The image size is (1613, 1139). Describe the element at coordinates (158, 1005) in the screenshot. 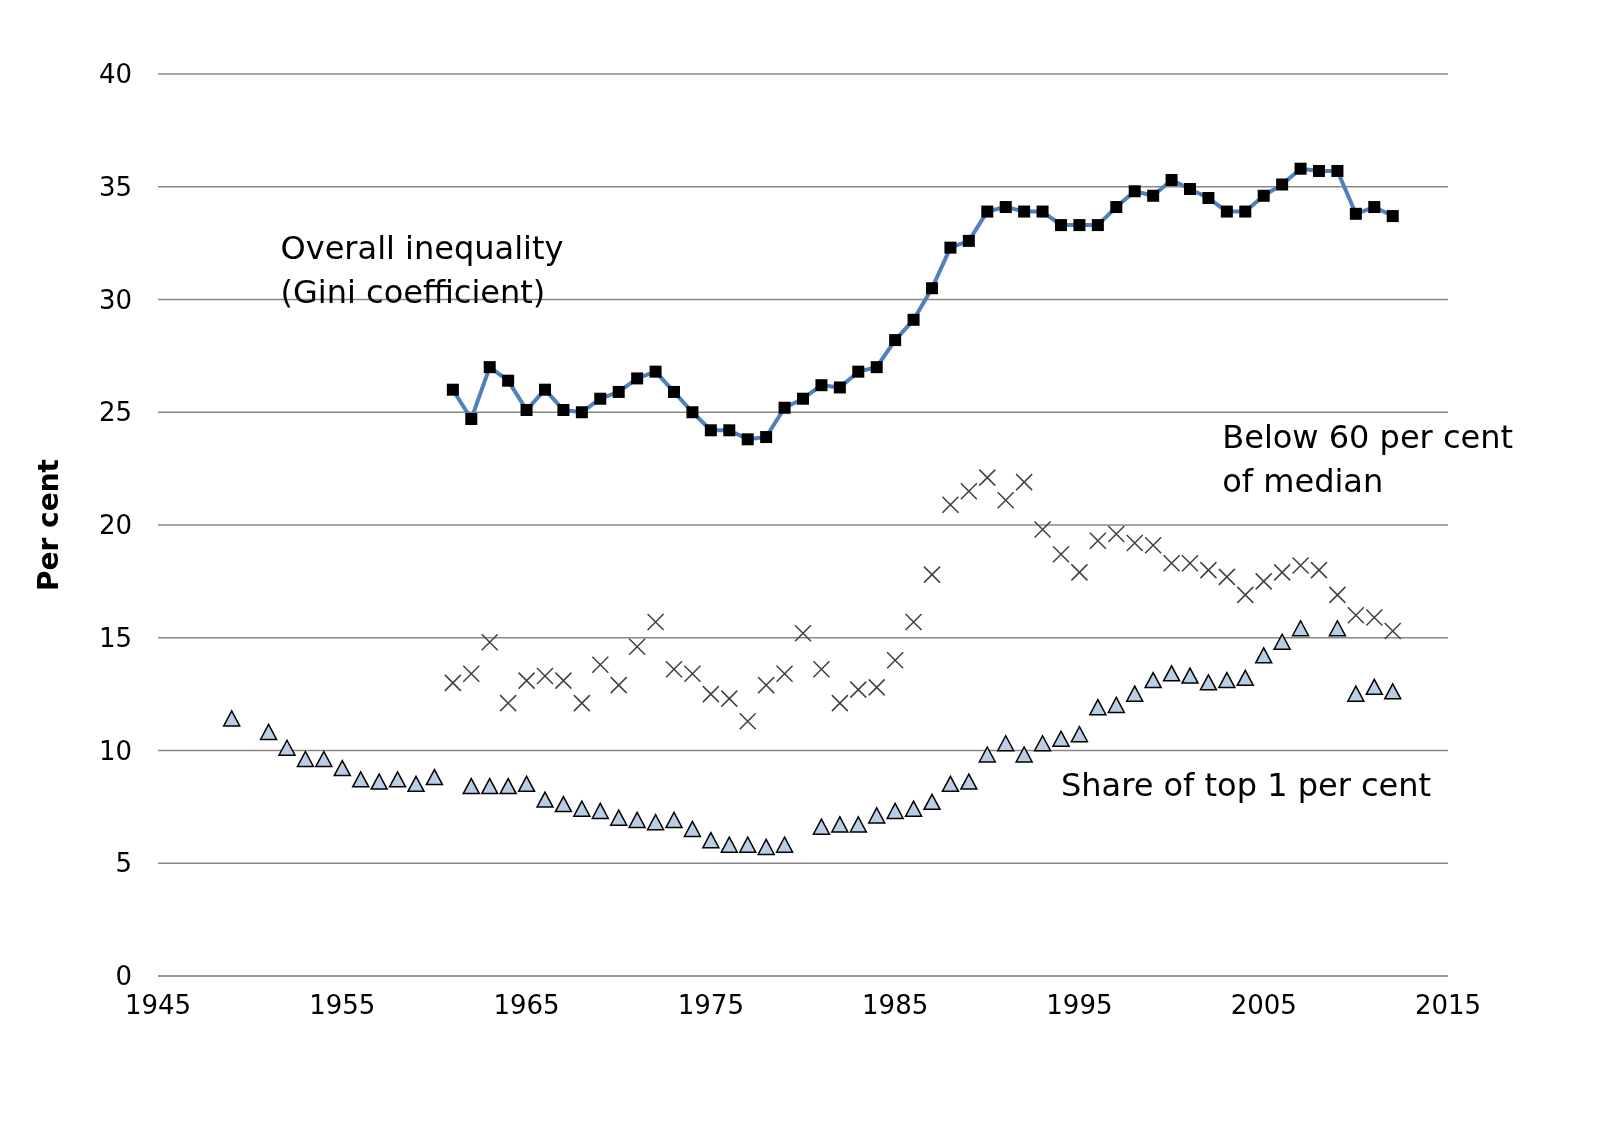

I see `x-tick-label: 1945` at that location.